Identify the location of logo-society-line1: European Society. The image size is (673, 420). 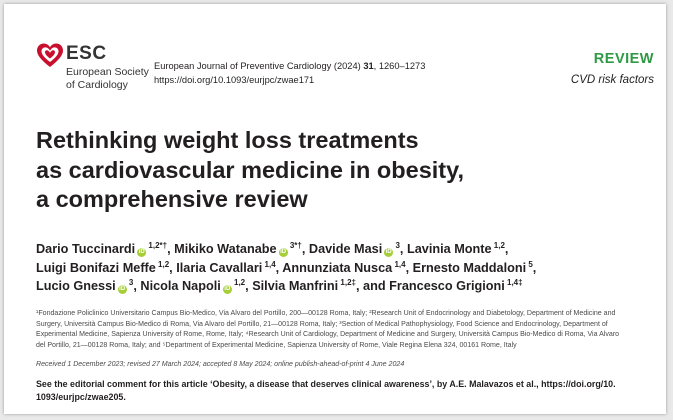
(107, 72).